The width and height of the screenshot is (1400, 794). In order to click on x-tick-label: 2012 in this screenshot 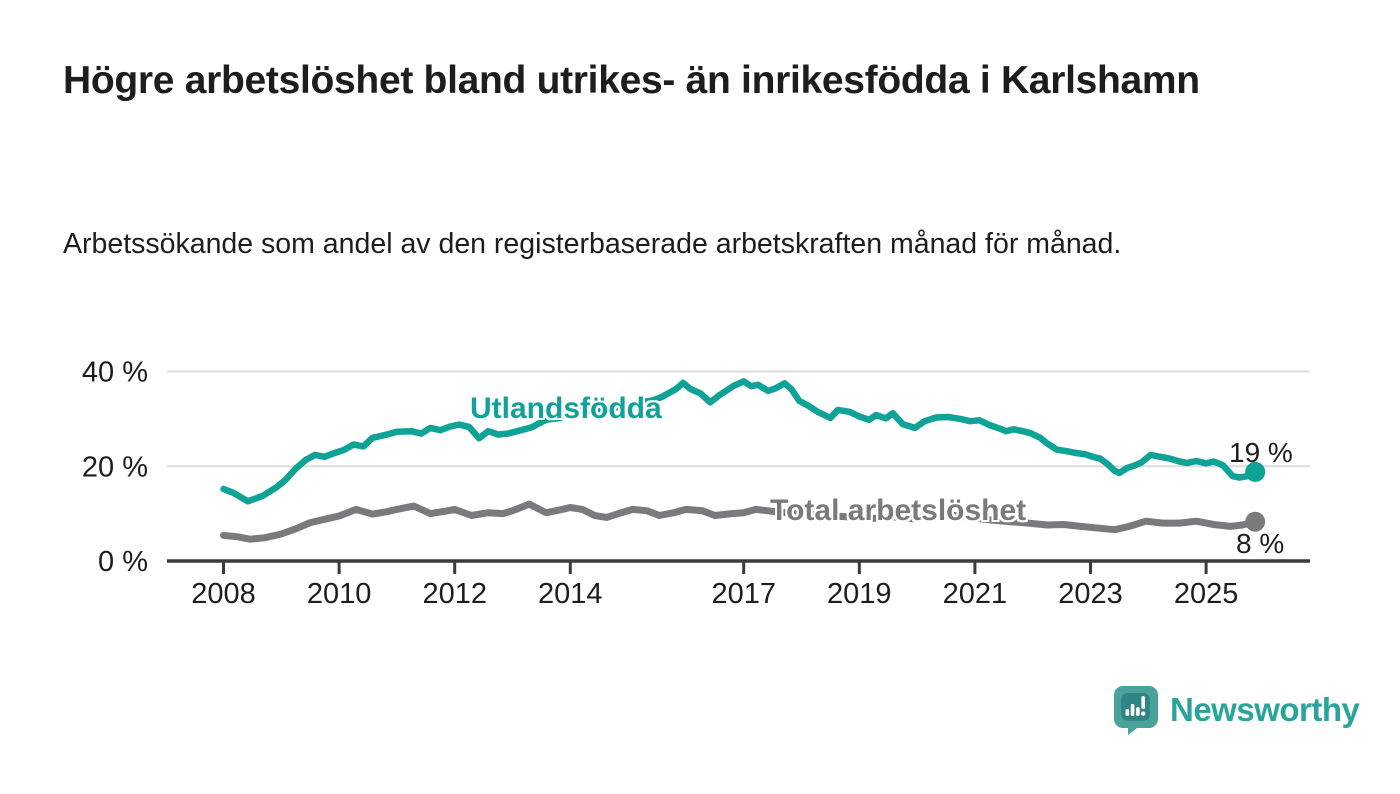, I will do `click(454, 594)`.